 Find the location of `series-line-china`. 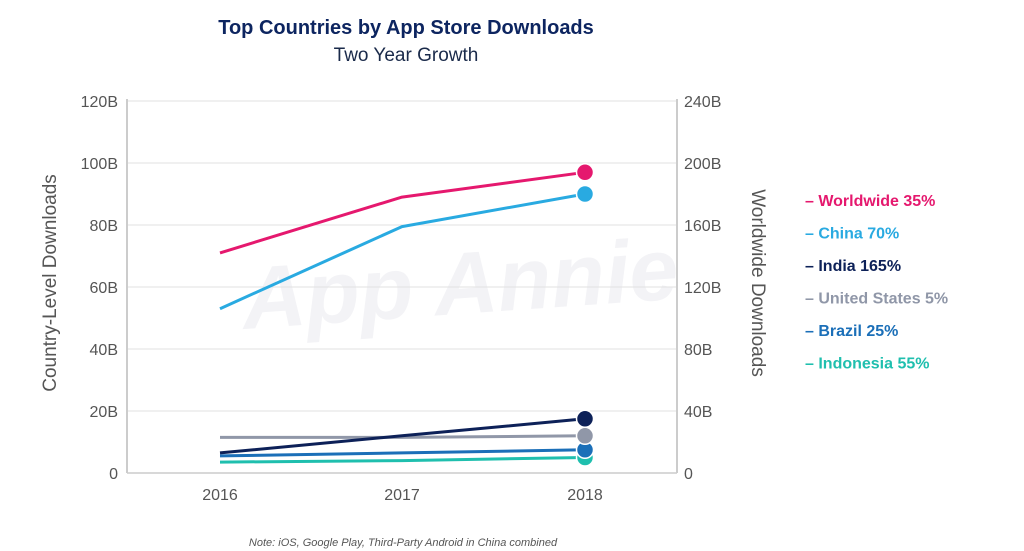

series-line-china is located at coordinates (402, 251).